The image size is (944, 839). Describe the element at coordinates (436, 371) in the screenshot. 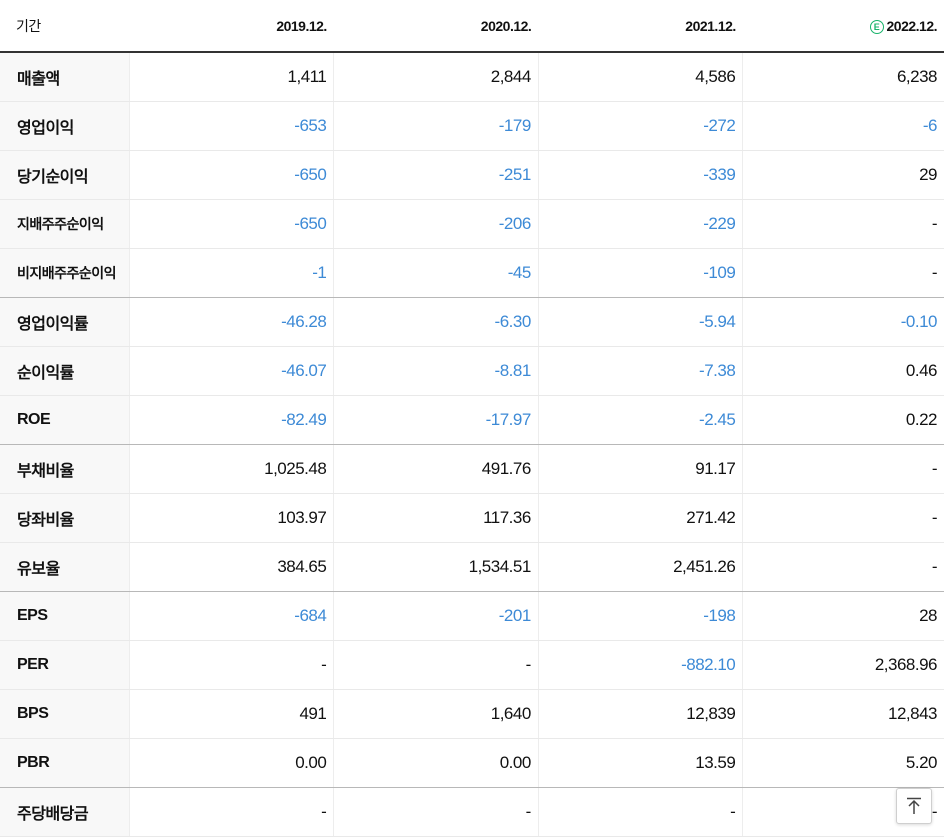

I see `table-cell: -8.81` at that location.